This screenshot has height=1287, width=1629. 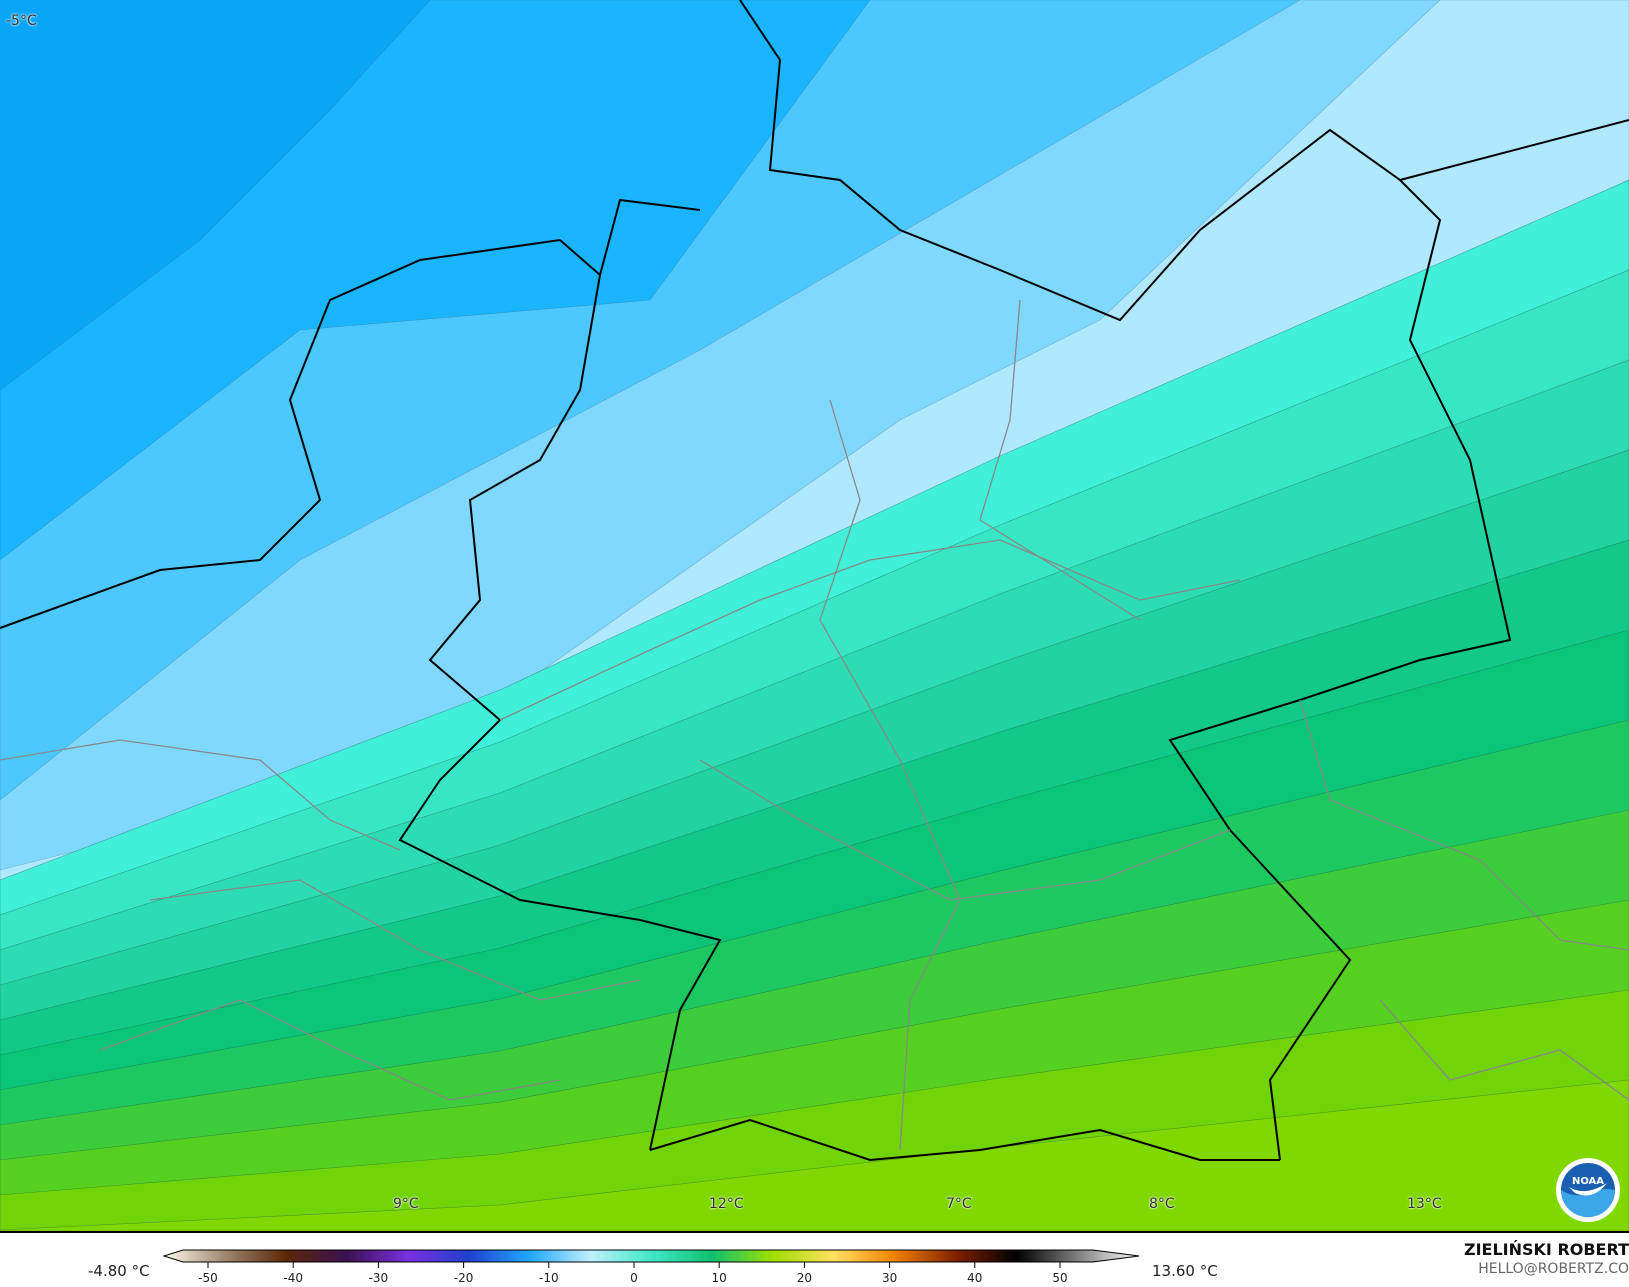 What do you see at coordinates (1059, 1278) in the screenshot?
I see `colorbar-tick-label: 50` at bounding box center [1059, 1278].